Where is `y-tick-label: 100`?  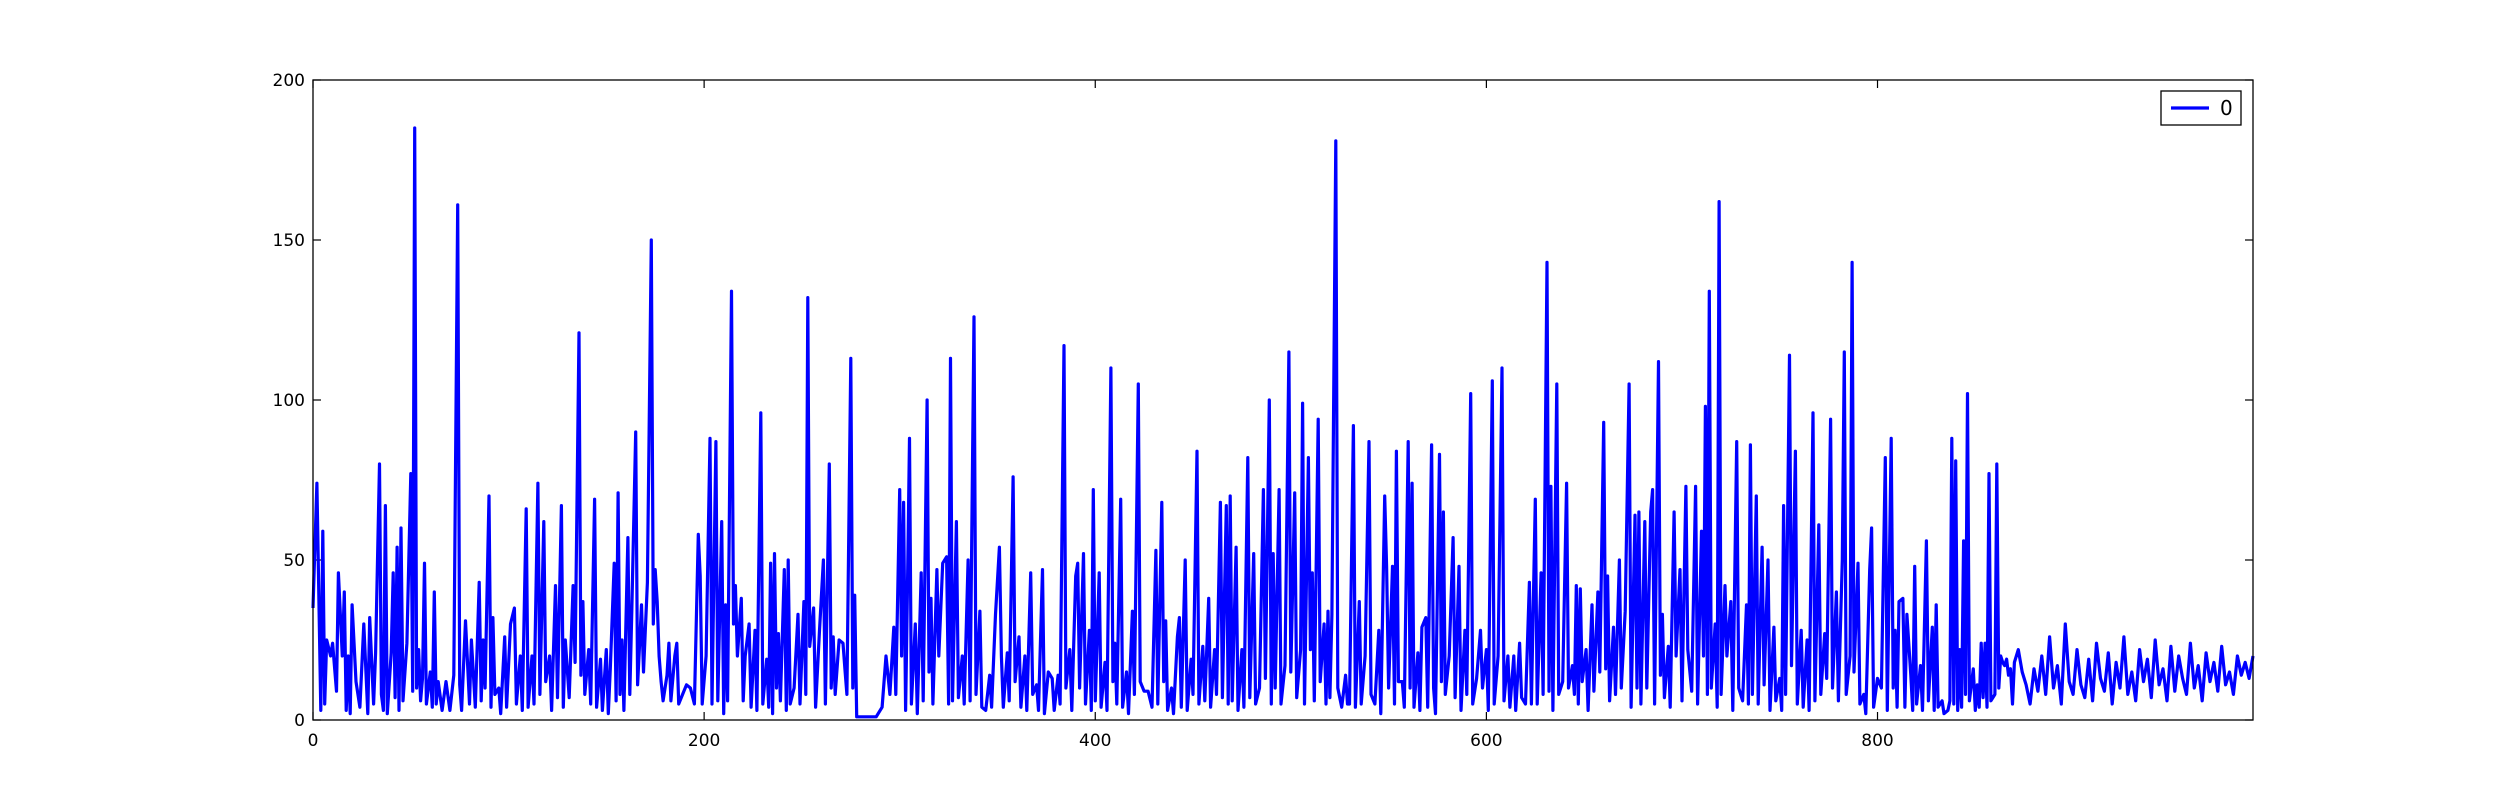 y-tick-label: 100 is located at coordinates (289, 401).